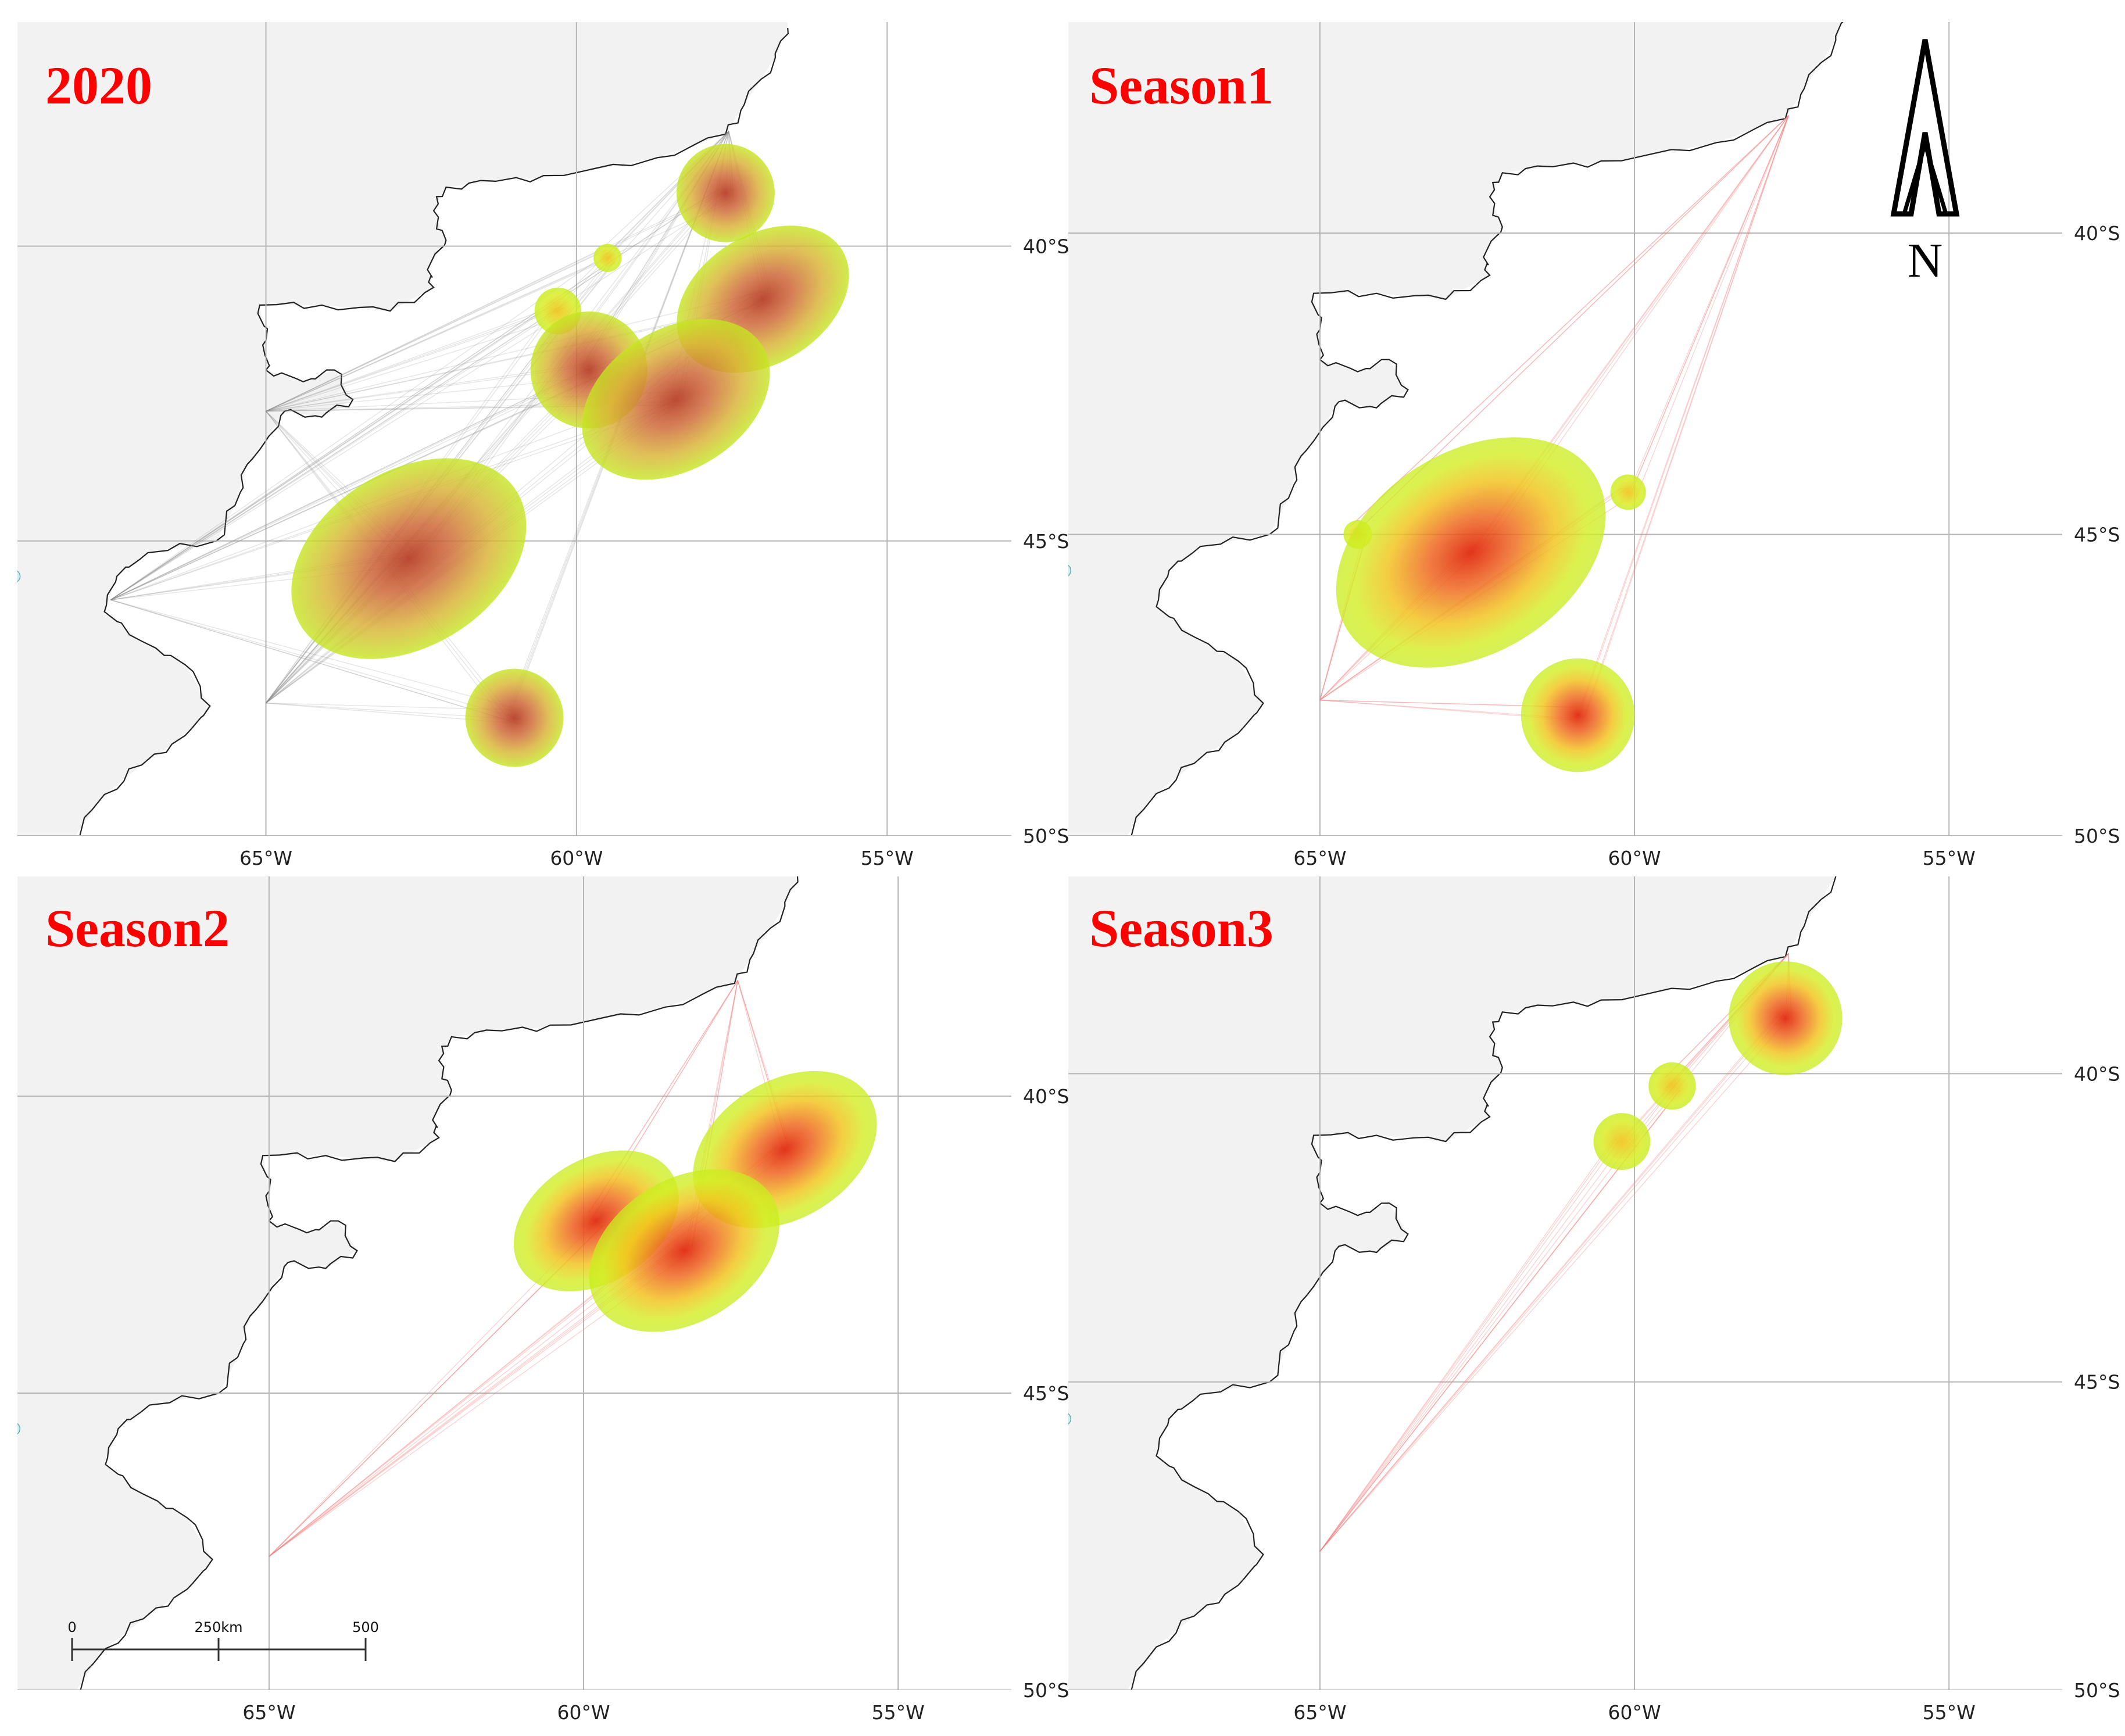  Describe the element at coordinates (1181, 85) in the screenshot. I see `panel-title: Season1` at that location.